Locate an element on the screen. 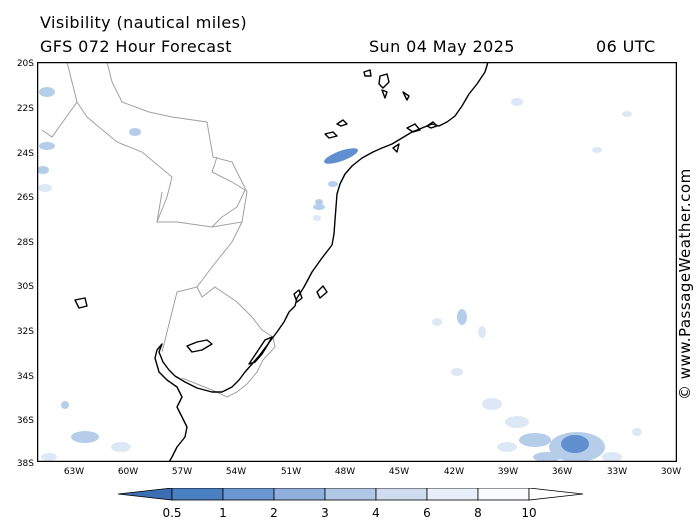 Image resolution: width=700 pixels, height=525 pixels. forecast-time: 06 UTC is located at coordinates (626, 46).